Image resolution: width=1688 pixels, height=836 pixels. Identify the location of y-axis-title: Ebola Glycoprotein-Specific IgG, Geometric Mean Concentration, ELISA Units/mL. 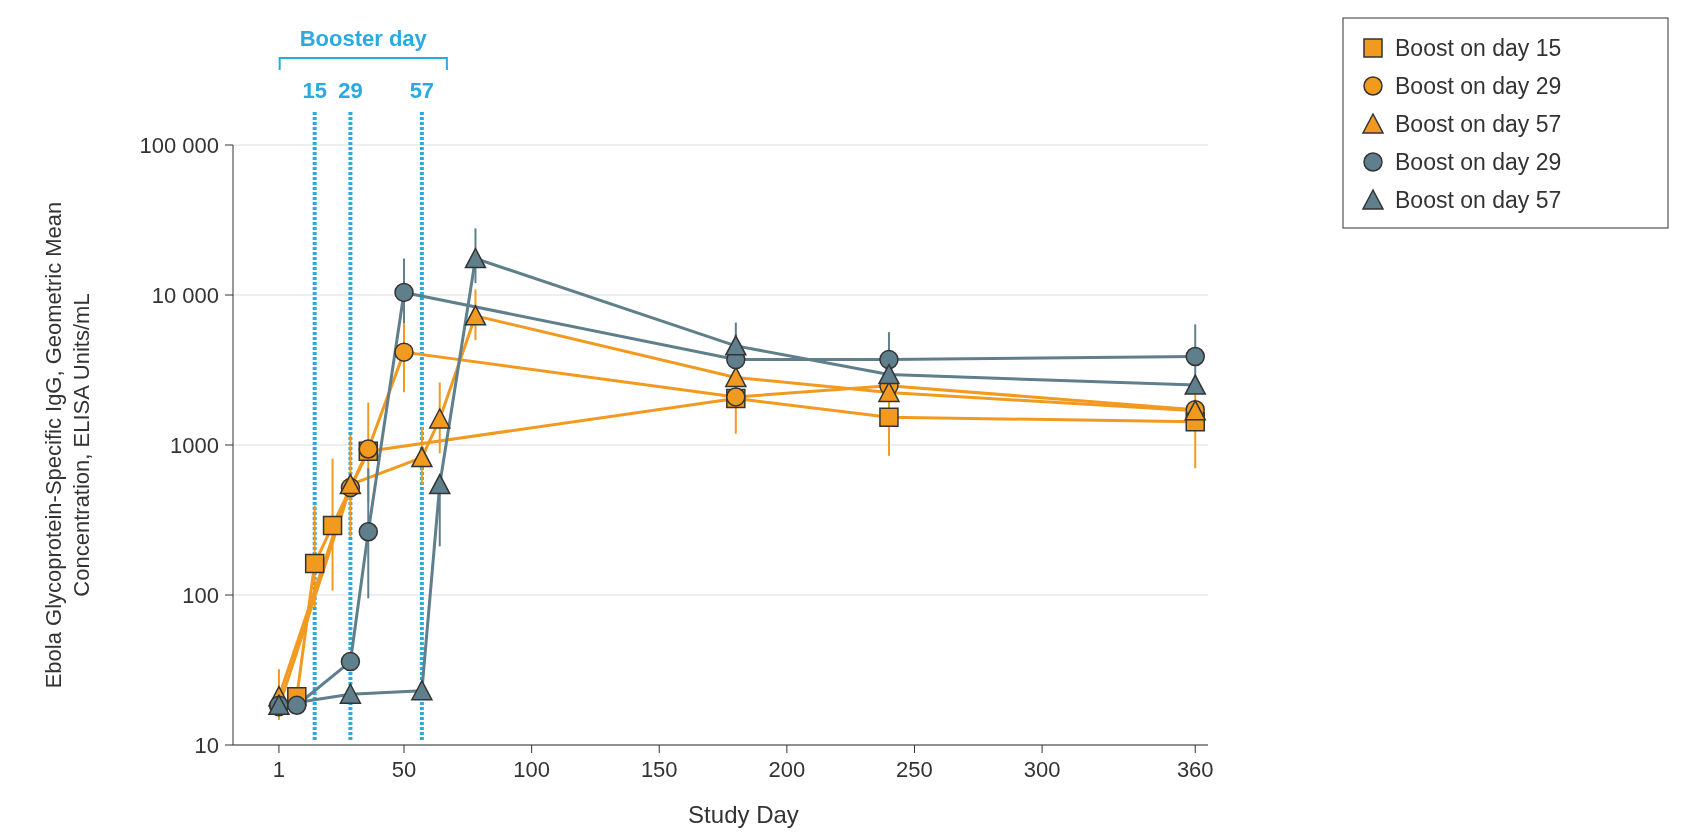
(67, 445).